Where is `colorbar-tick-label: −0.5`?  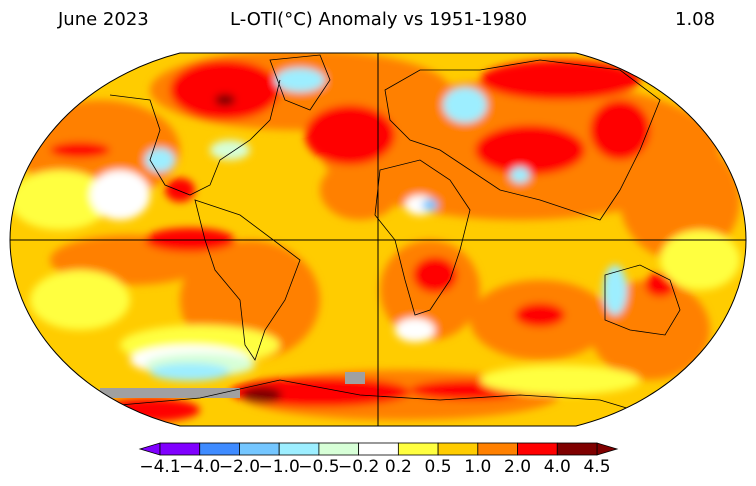
colorbar-tick-label: −0.5 is located at coordinates (319, 467).